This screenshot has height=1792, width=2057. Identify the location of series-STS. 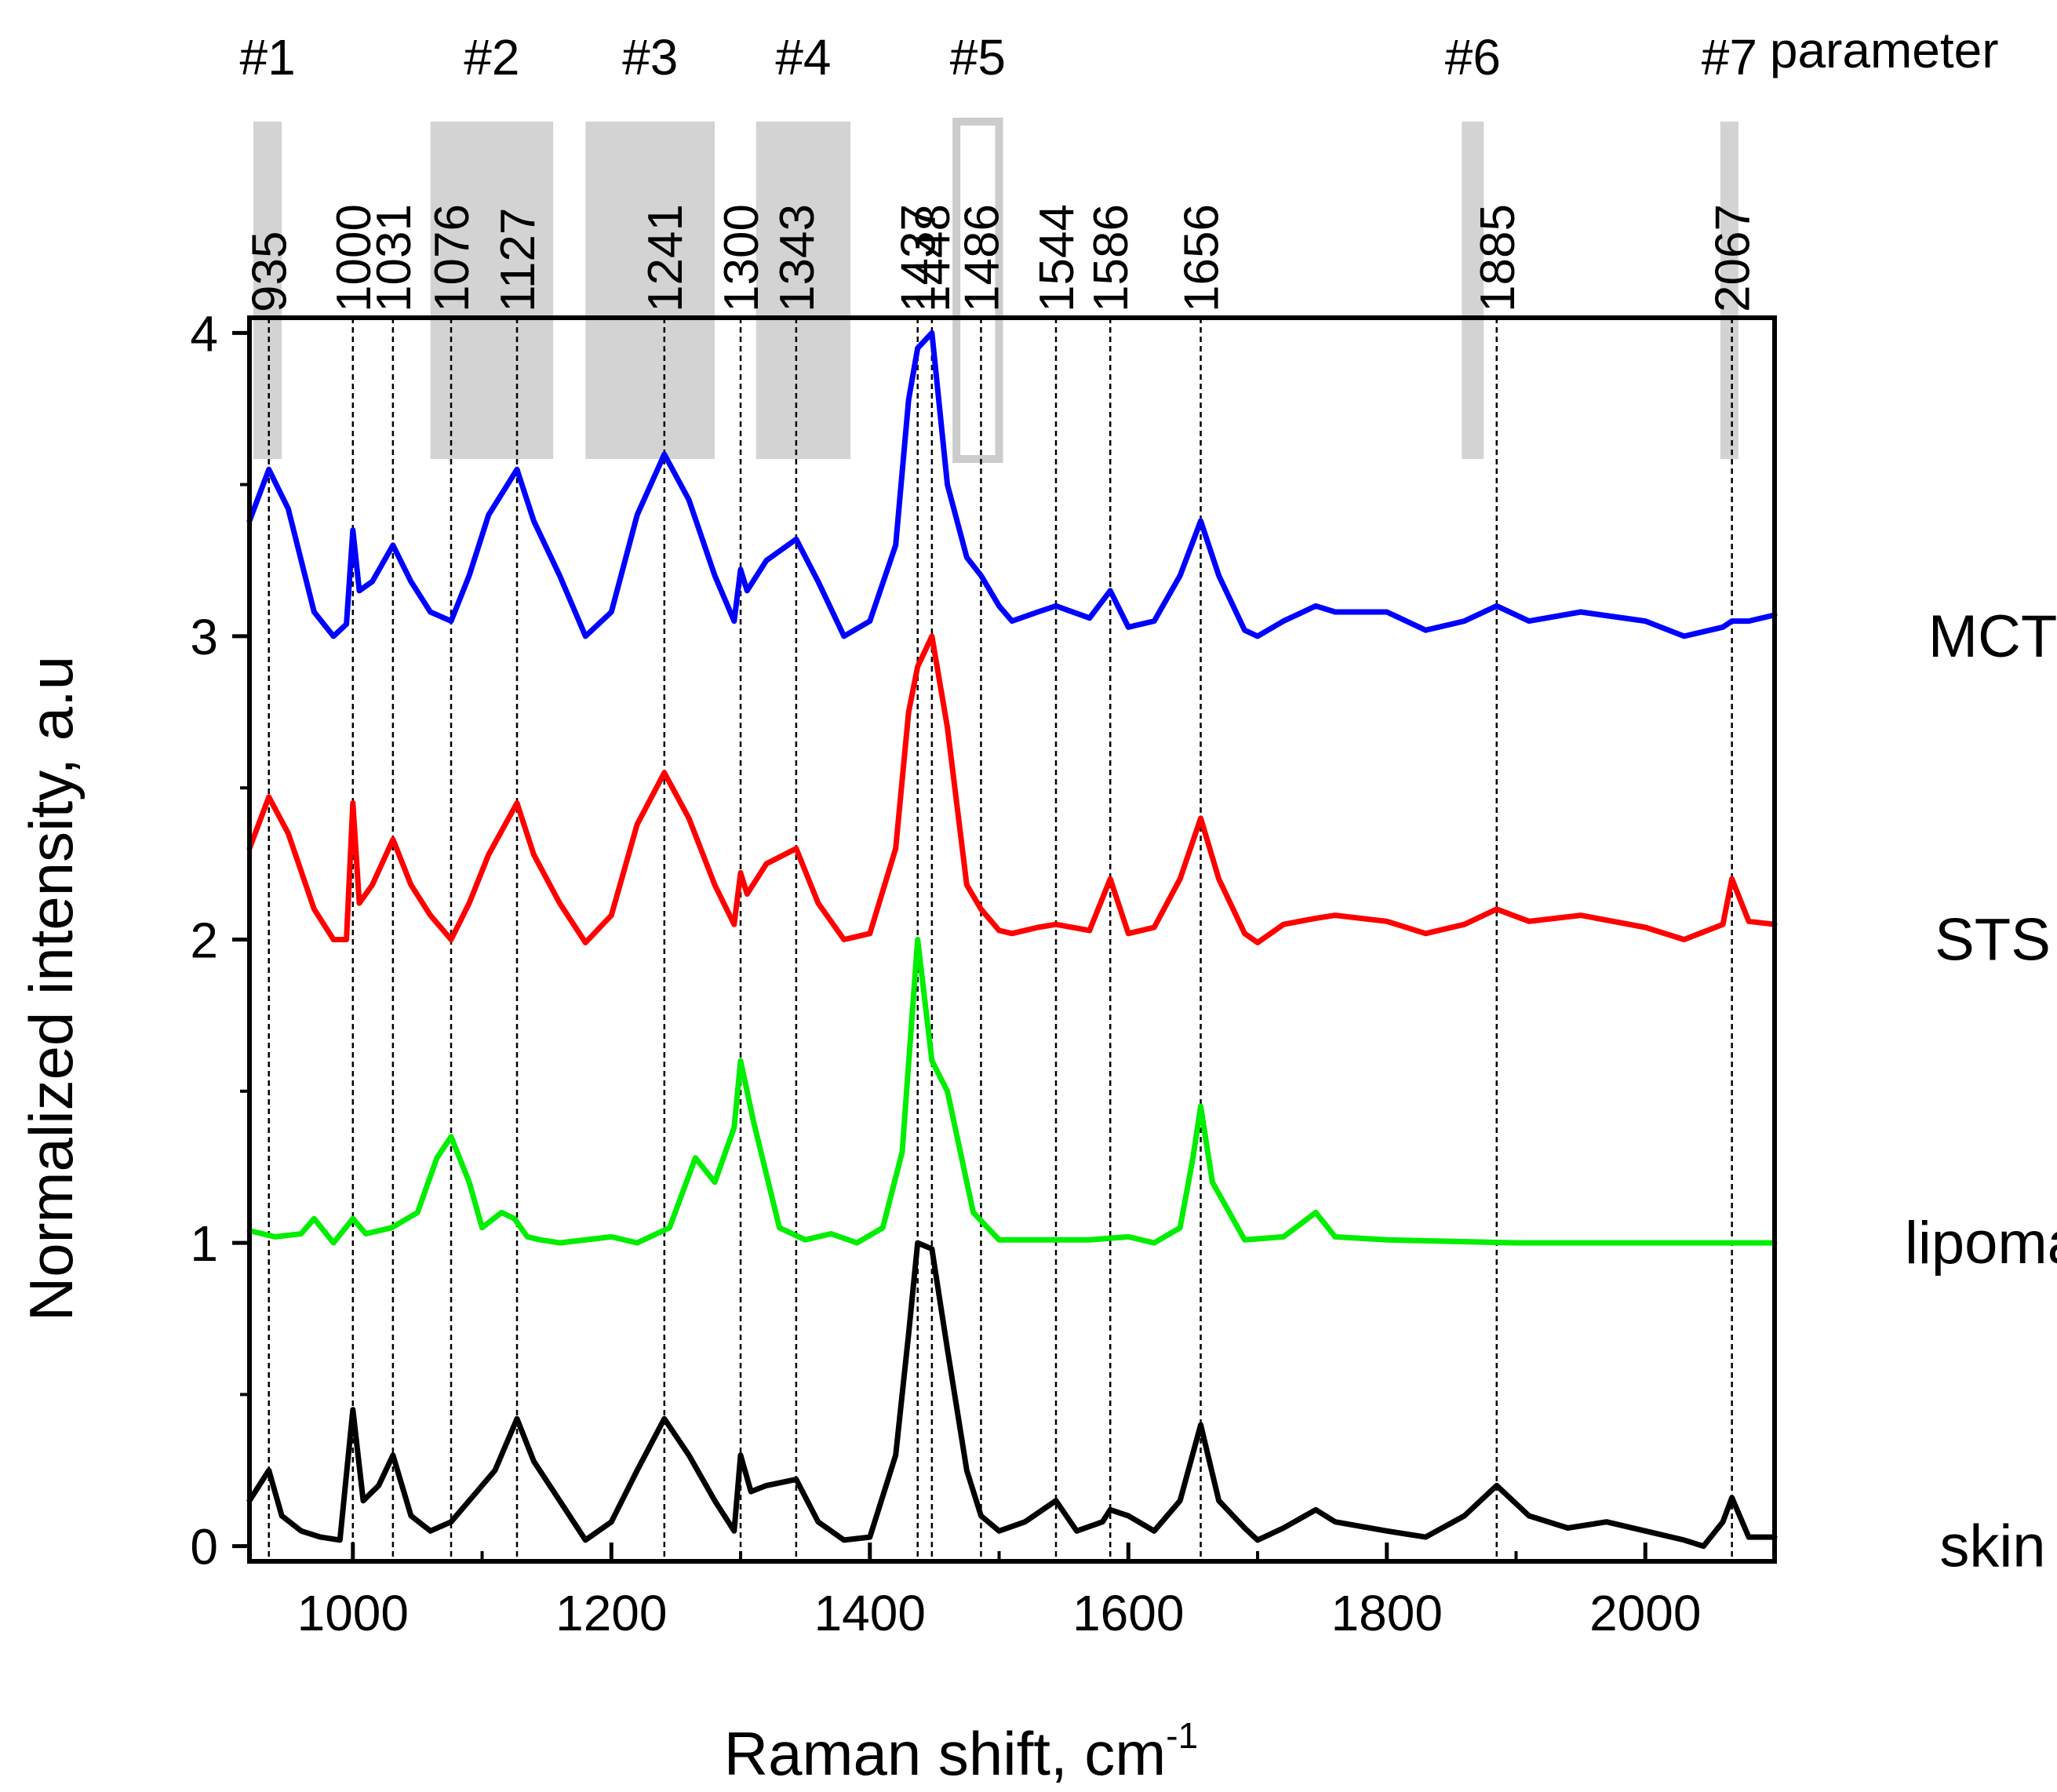
(1012, 789).